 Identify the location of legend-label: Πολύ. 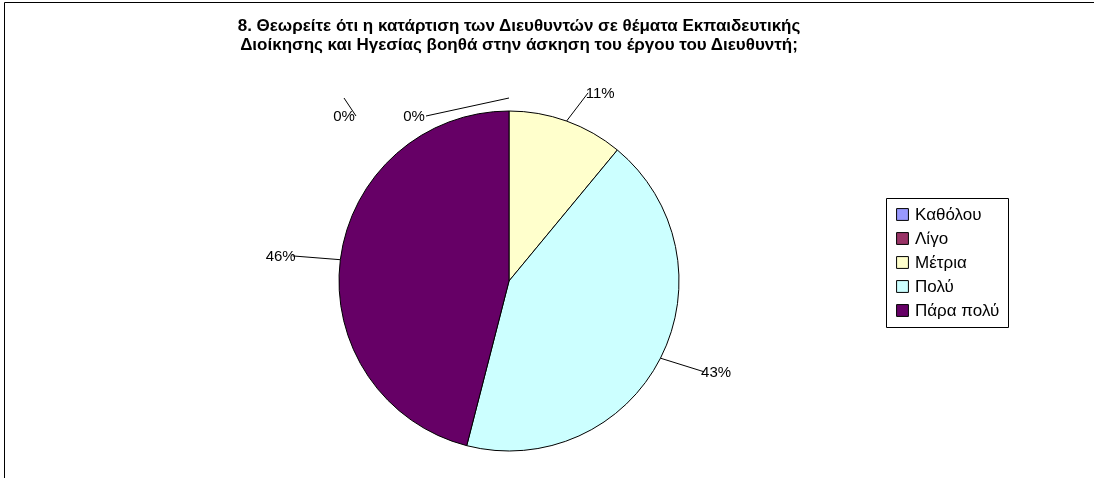
(934, 286).